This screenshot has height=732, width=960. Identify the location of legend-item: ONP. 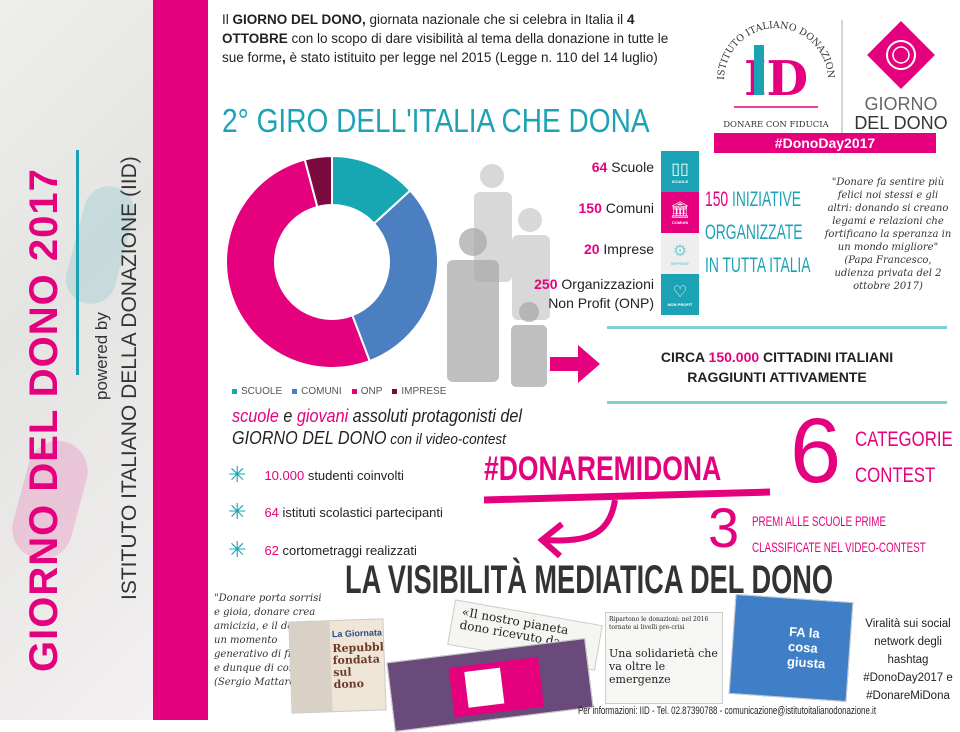
(366, 391).